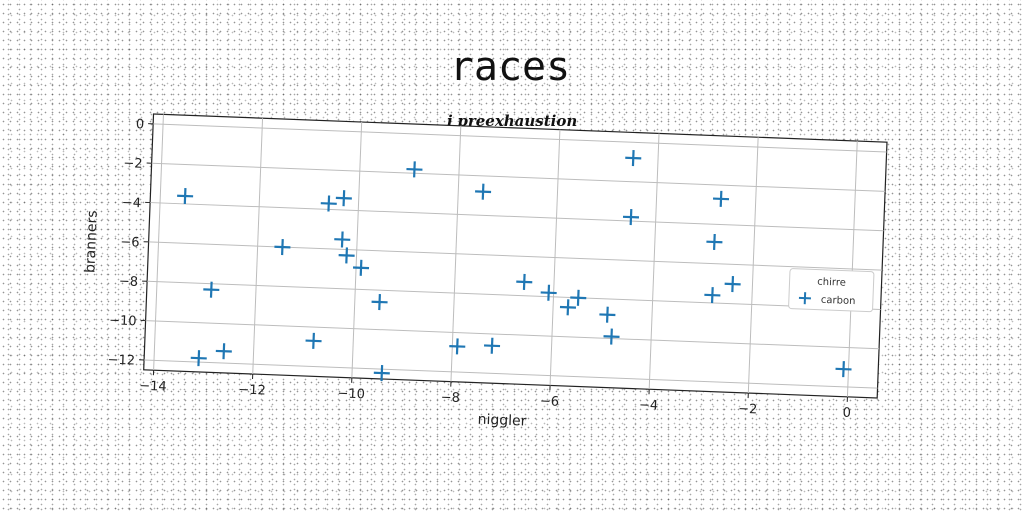 This screenshot has height=512, width=1024. I want to click on x-tick-label: −10, so click(351, 394).